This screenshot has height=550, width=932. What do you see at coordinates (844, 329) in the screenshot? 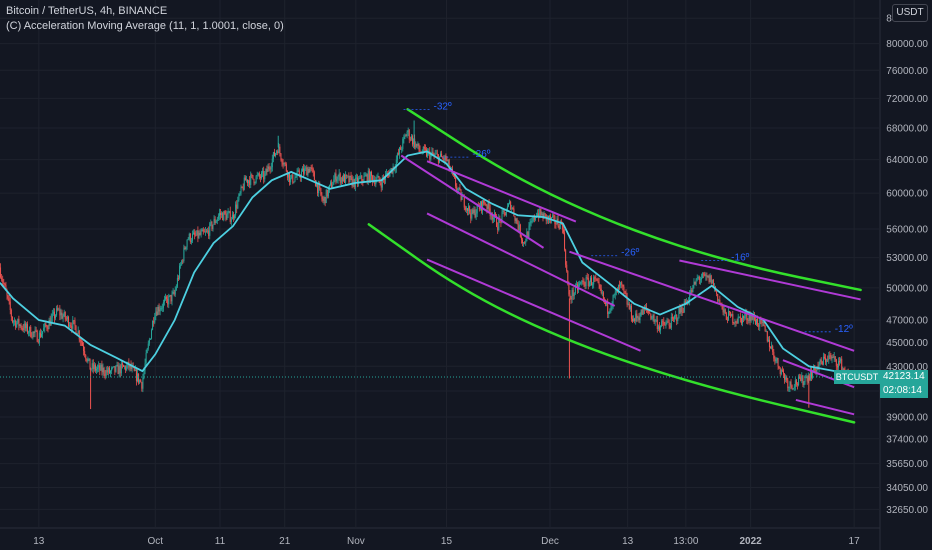
I see `angle-label: -12º` at bounding box center [844, 329].